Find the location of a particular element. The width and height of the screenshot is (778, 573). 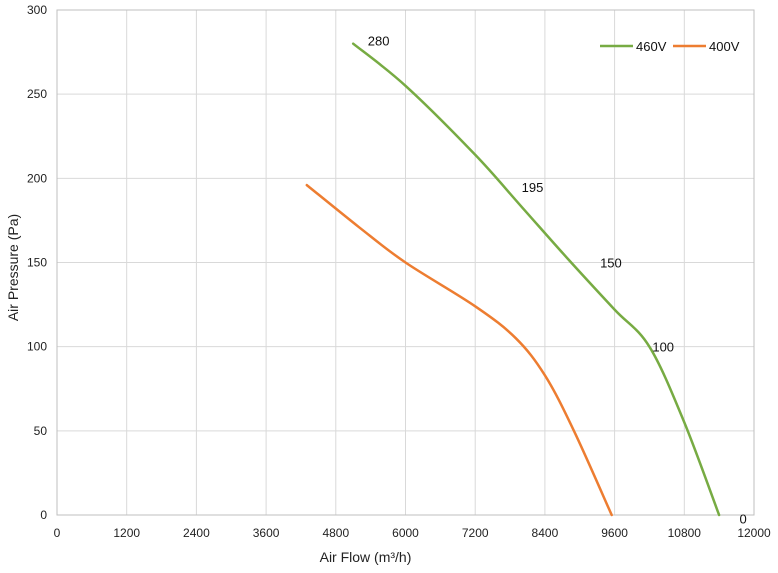

point-label: 280 is located at coordinates (379, 40).